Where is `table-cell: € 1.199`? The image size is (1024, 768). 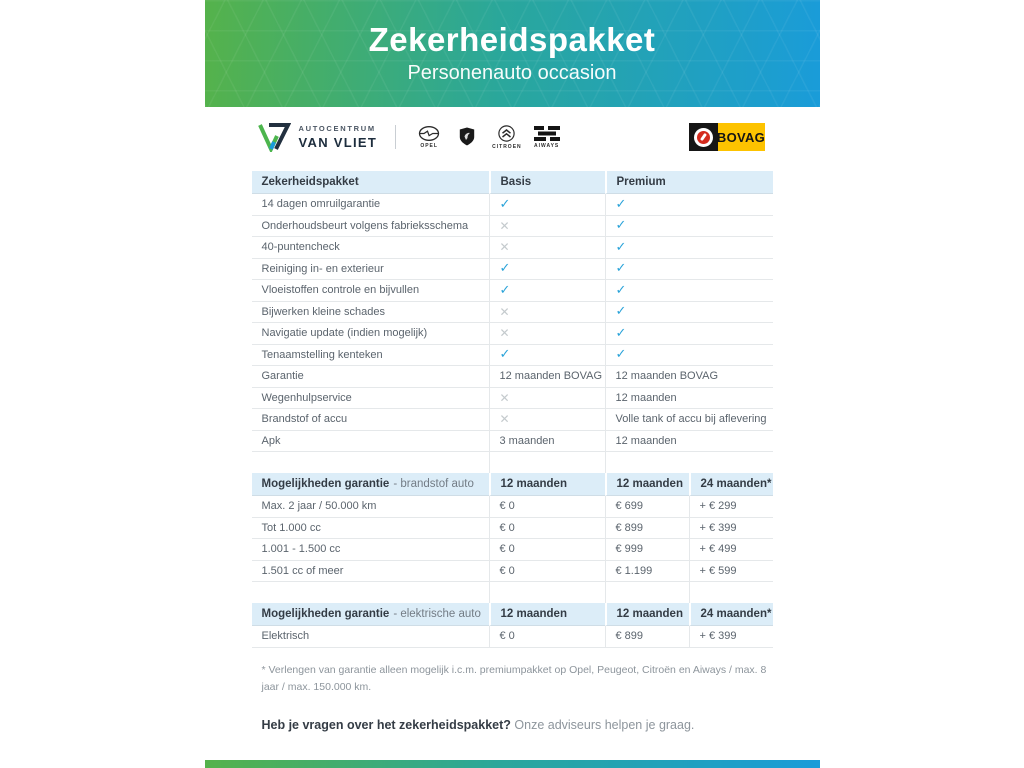
table-cell: € 1.199 is located at coordinates (646, 571).